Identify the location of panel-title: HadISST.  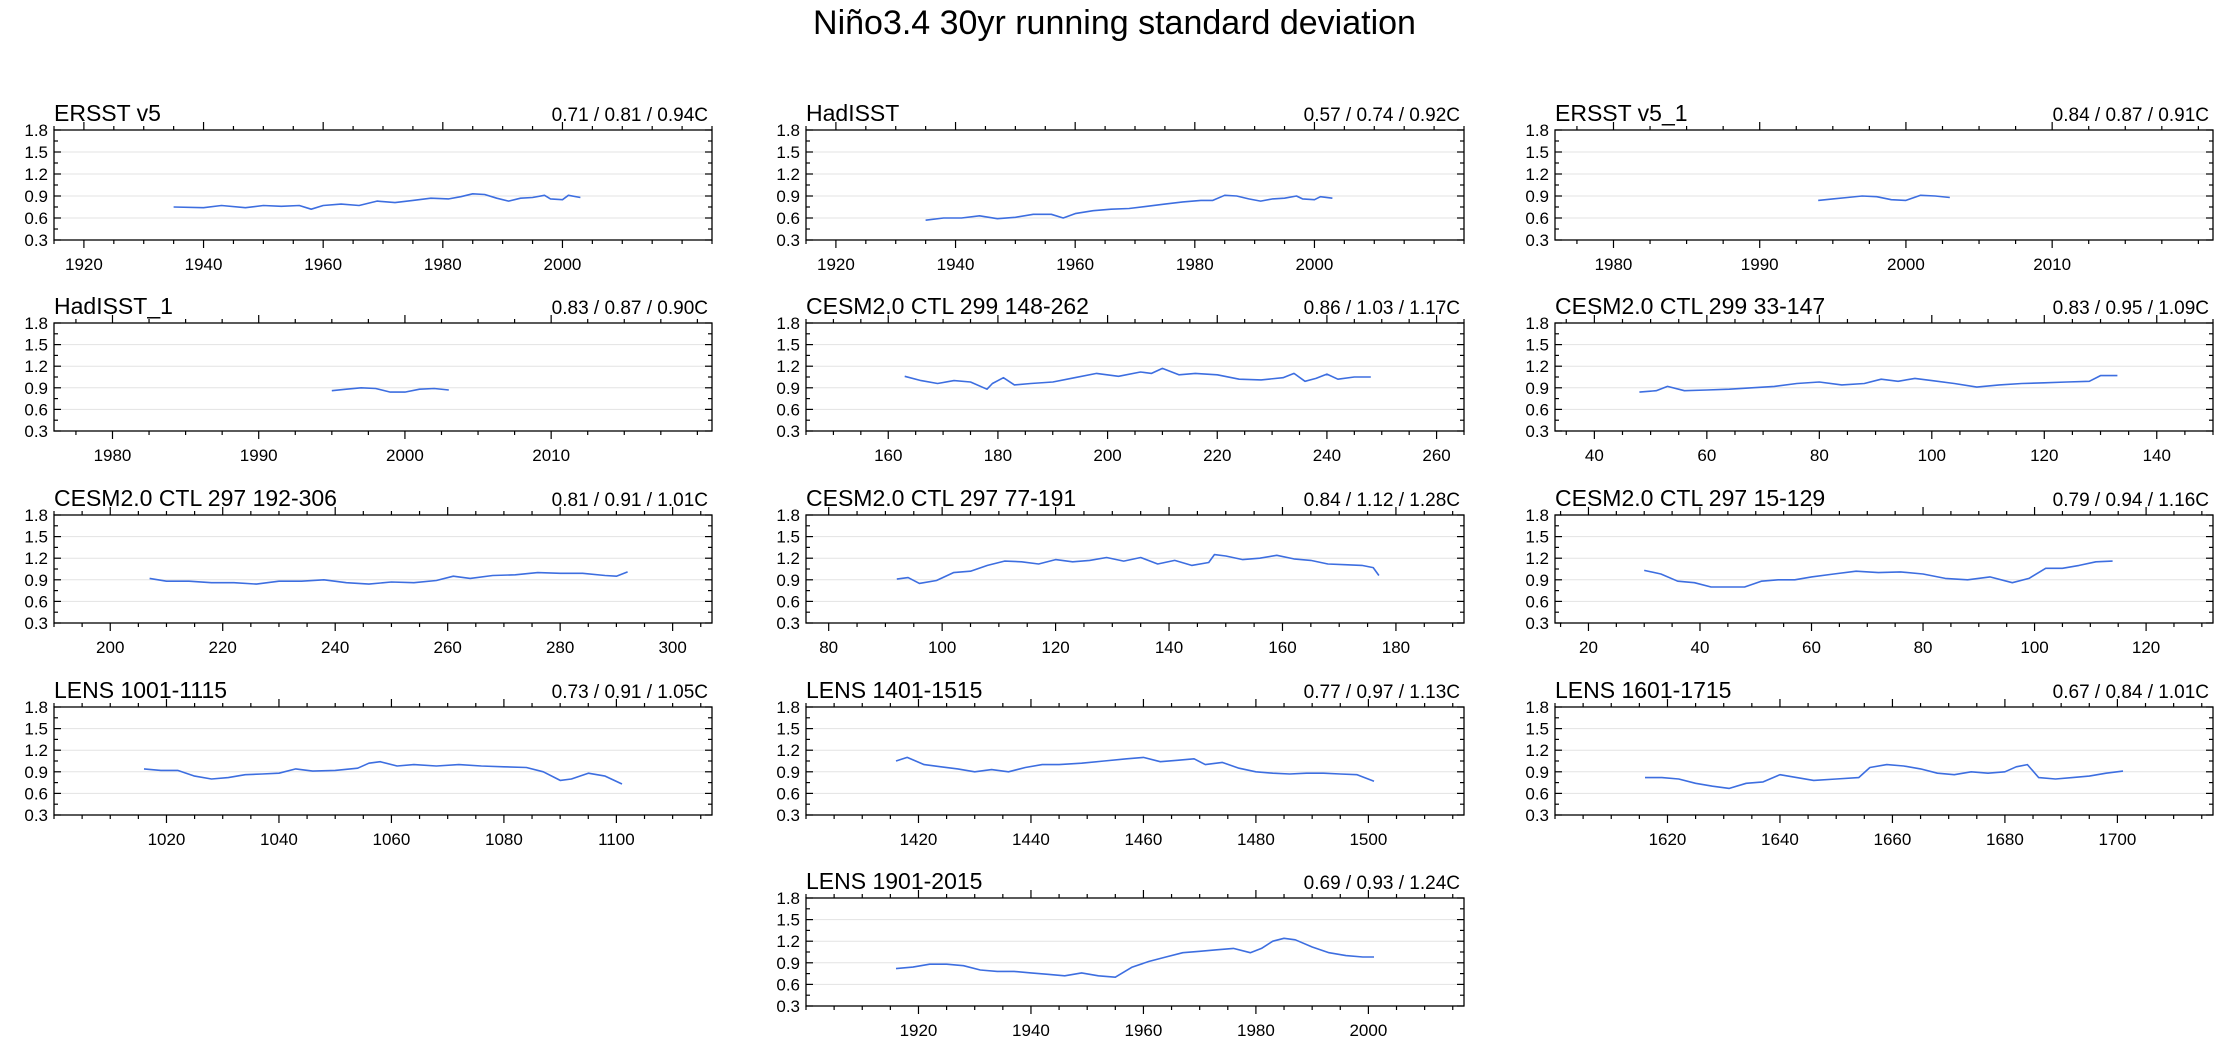
(852, 113).